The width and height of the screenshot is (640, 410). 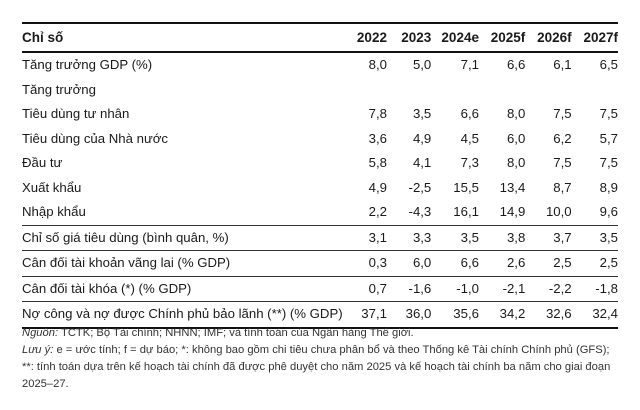 What do you see at coordinates (59, 89) in the screenshot?
I see `row-label: Tăng trưởng` at bounding box center [59, 89].